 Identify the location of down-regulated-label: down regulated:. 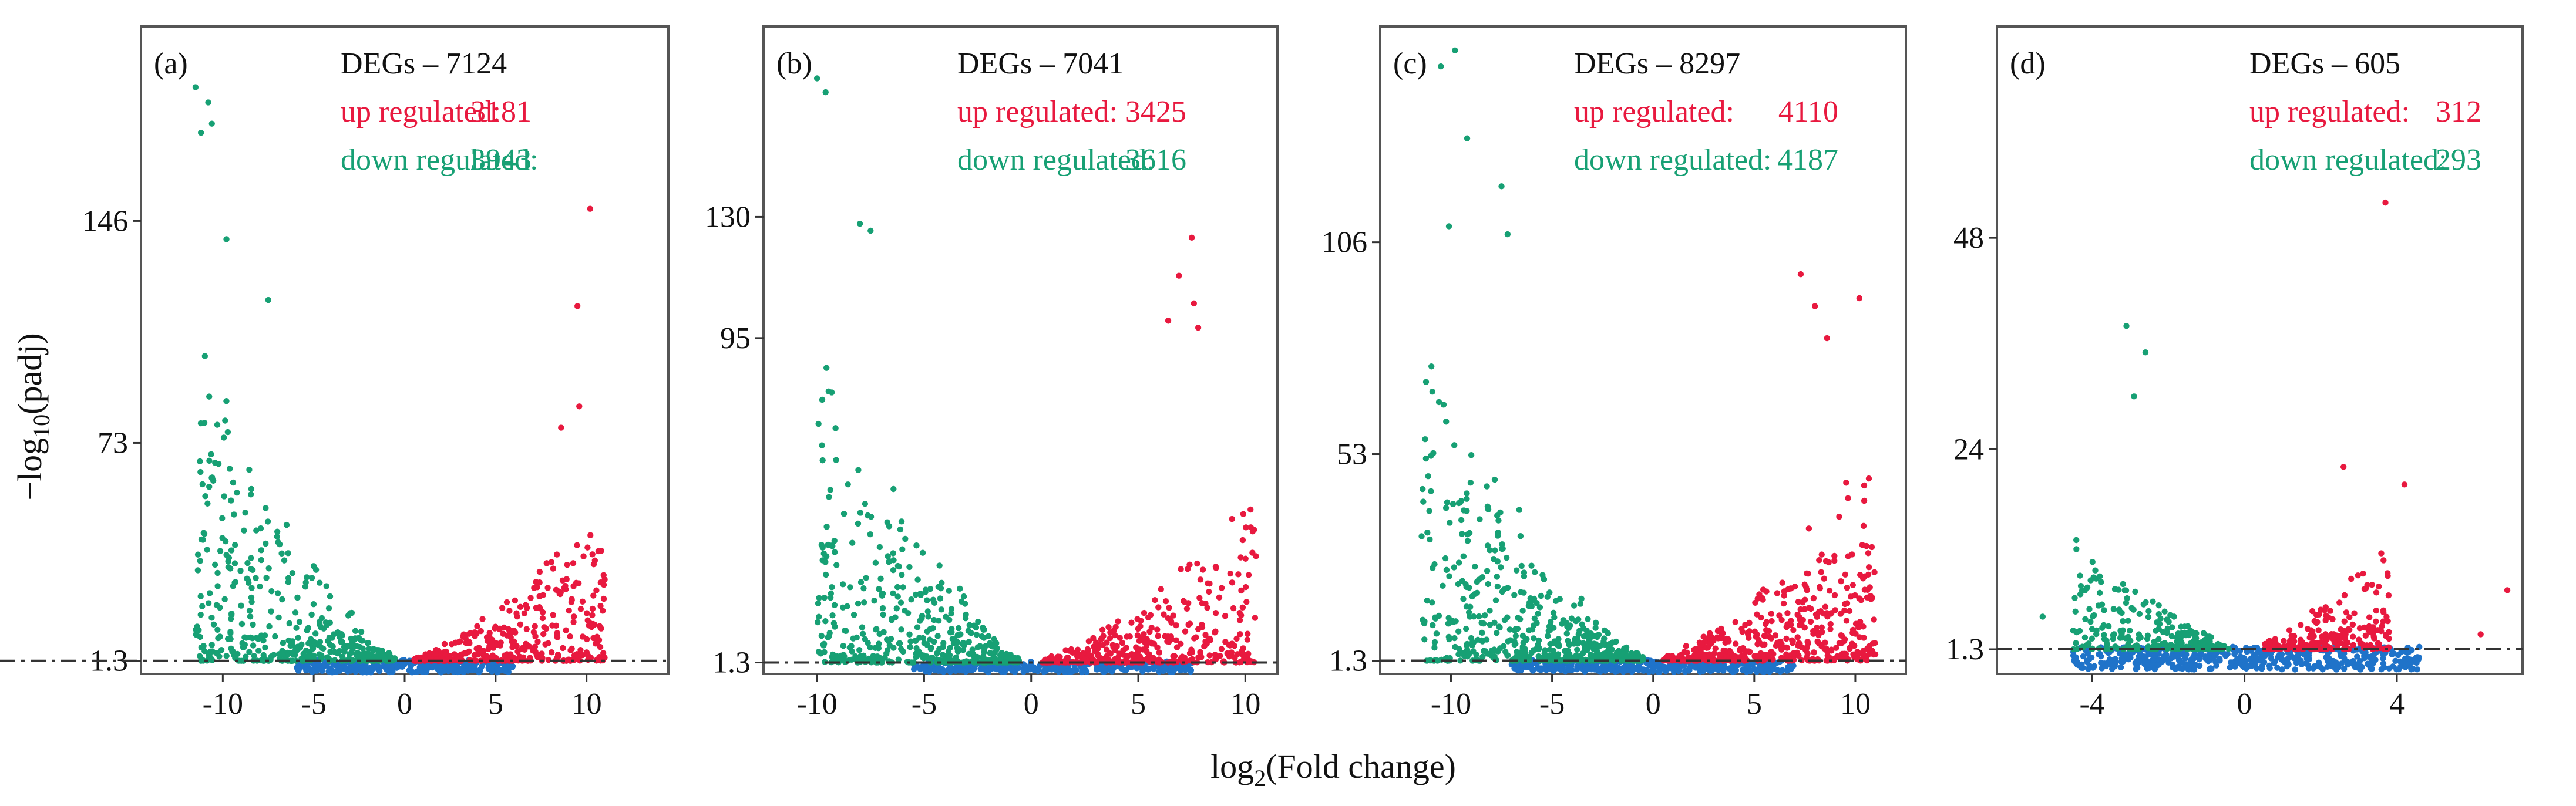
(2348, 160).